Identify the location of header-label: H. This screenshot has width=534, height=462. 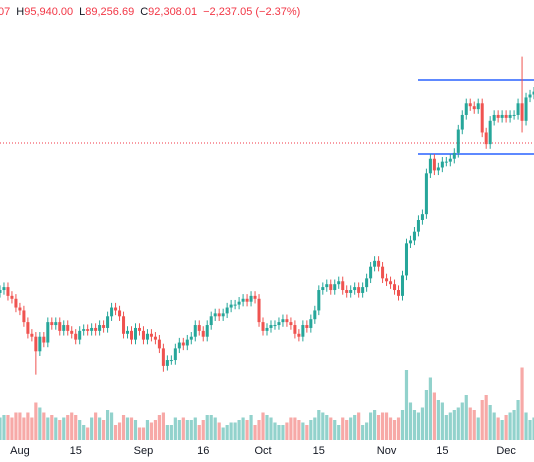
(20, 12).